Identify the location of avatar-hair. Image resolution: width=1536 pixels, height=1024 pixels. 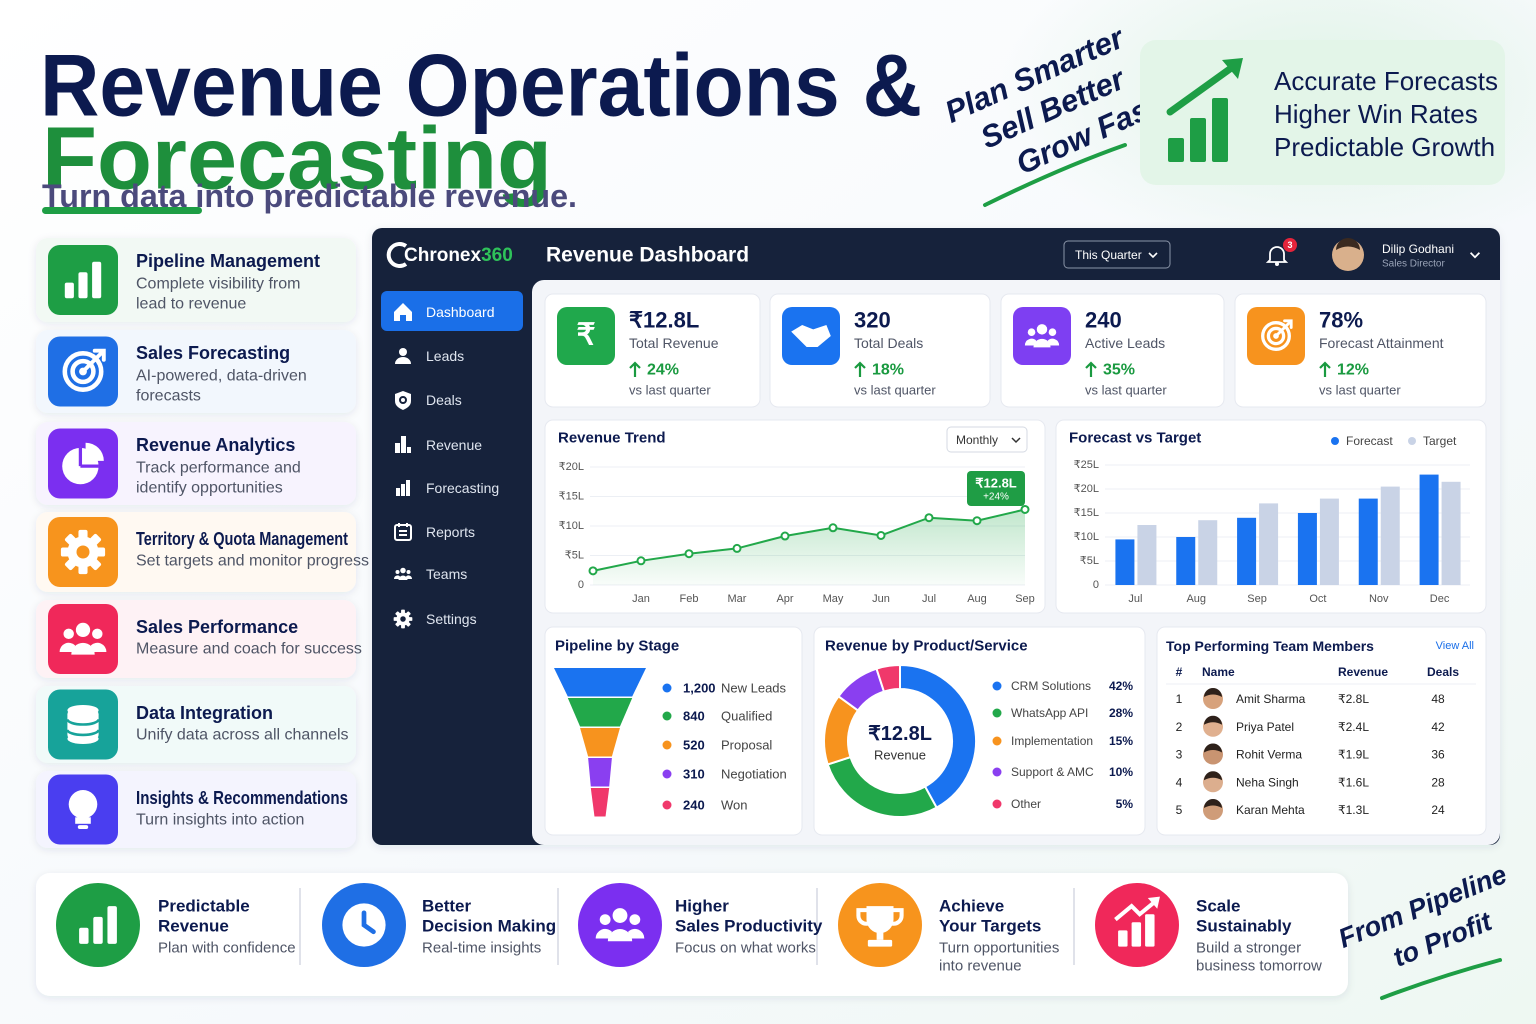
(1348, 244).